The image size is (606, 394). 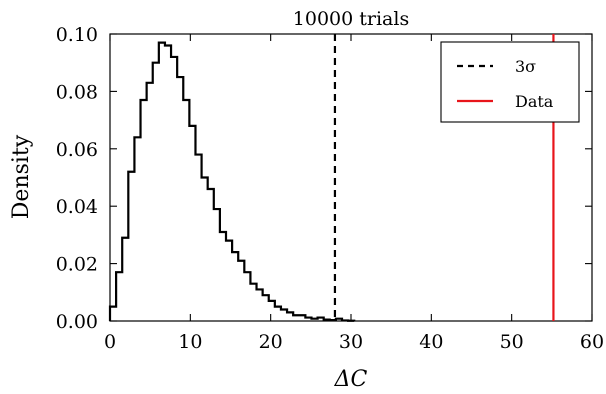 I want to click on y-tick-label: 0.08, so click(x=77, y=92).